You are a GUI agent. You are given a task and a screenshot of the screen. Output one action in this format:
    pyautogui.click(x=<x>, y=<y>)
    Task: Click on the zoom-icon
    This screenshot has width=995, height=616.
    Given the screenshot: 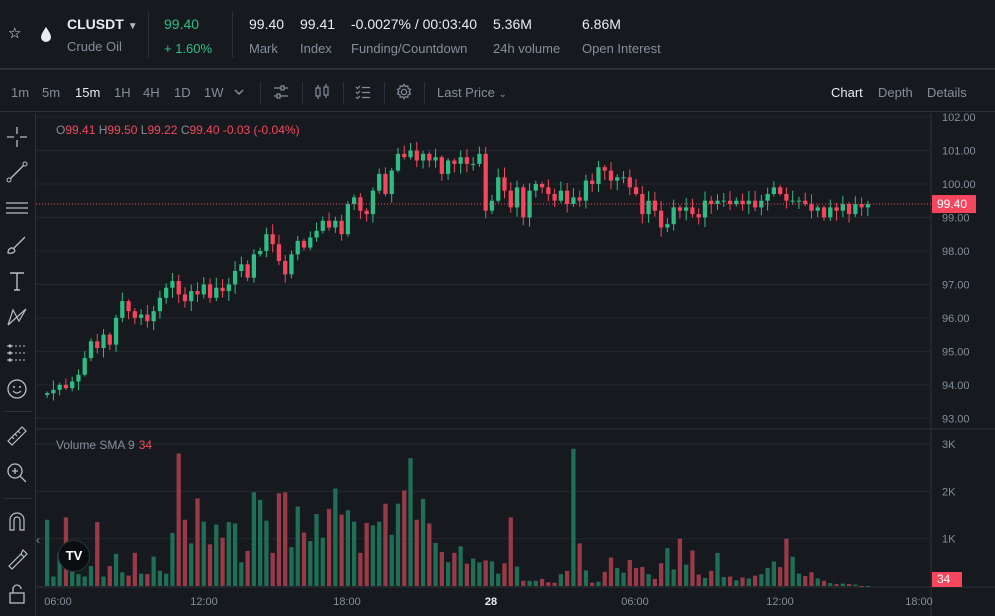 What is the action you would take?
    pyautogui.click(x=17, y=473)
    